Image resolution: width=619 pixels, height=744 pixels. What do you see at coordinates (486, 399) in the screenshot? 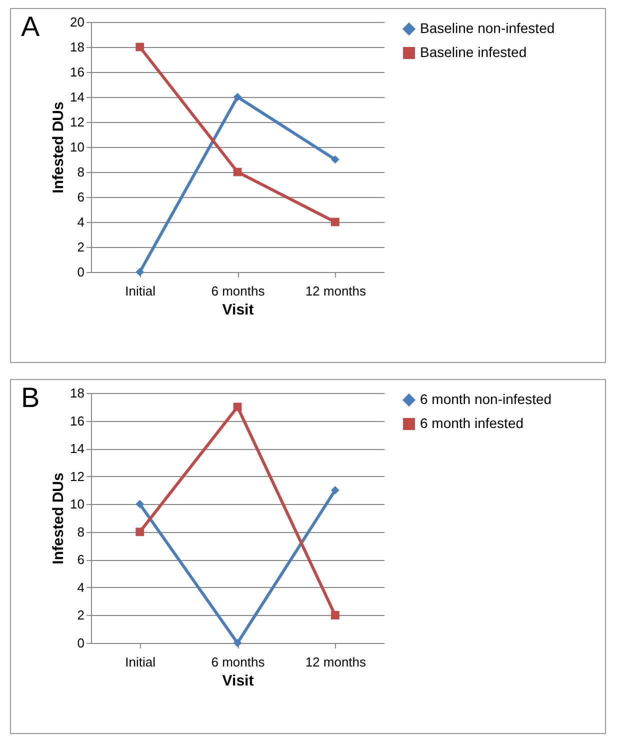
I see `legend-label: 6 month non-infested` at bounding box center [486, 399].